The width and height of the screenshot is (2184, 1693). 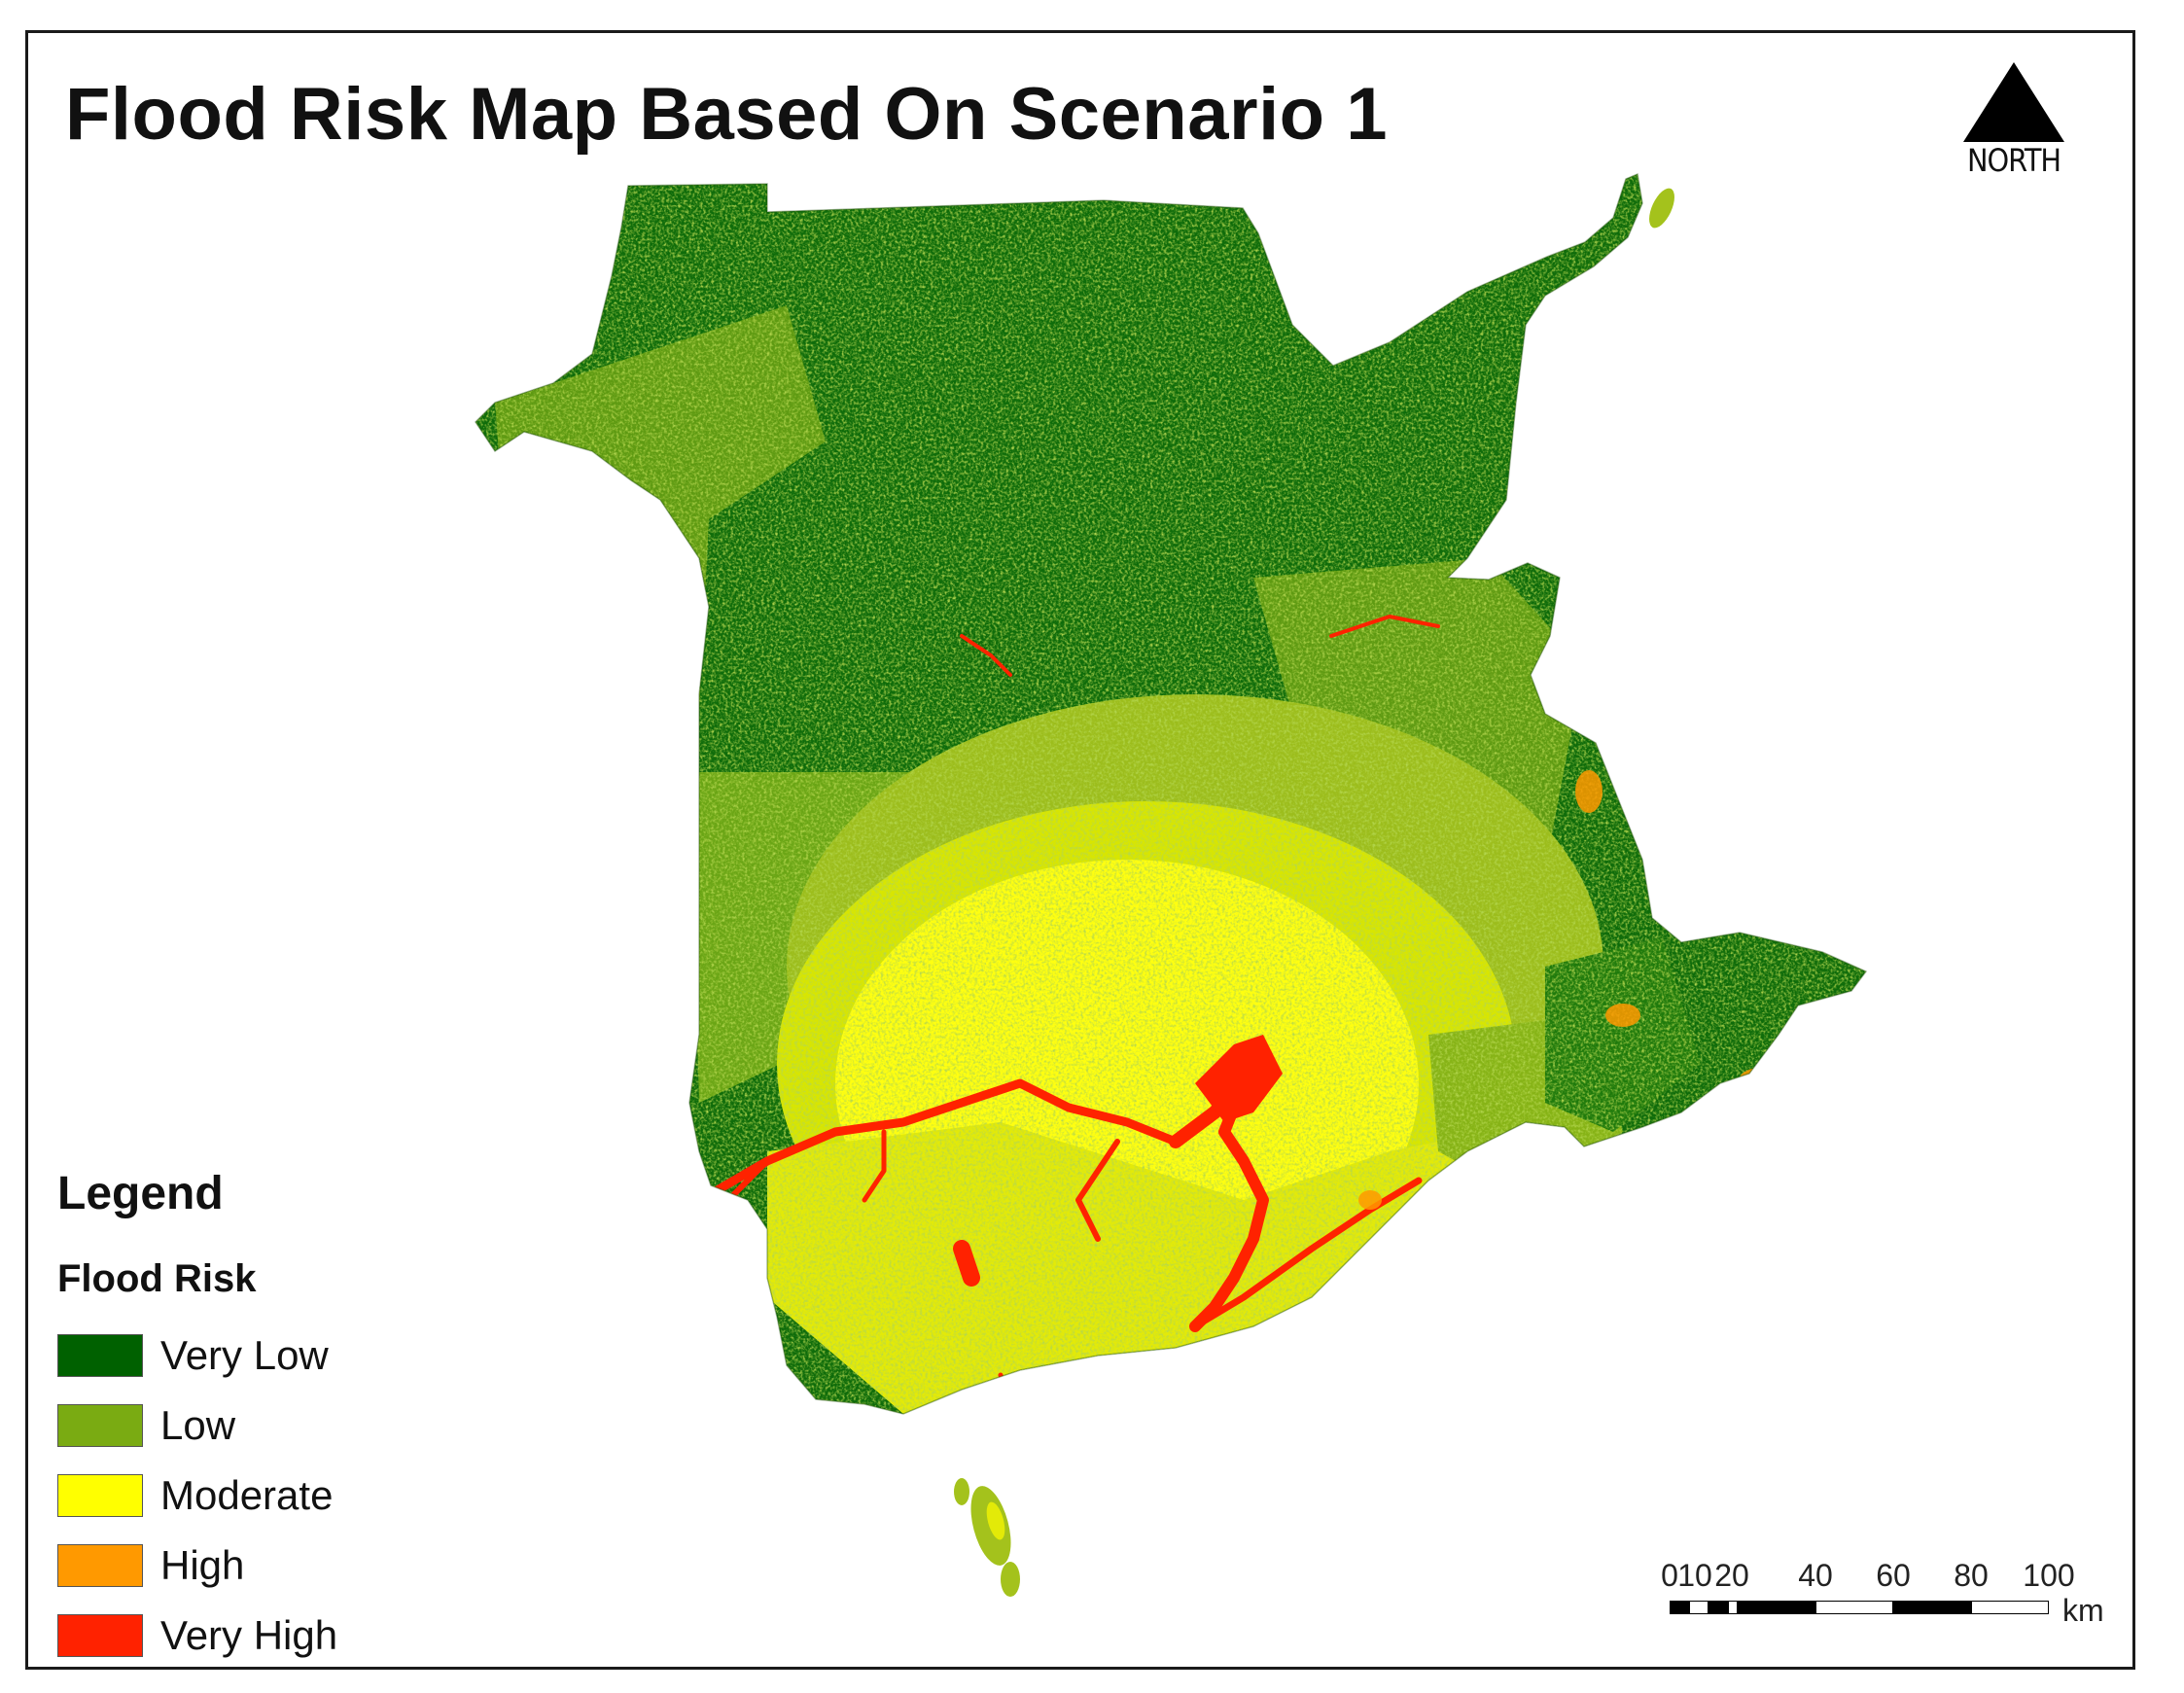 I want to click on scale-unit: km, so click(x=2083, y=1611).